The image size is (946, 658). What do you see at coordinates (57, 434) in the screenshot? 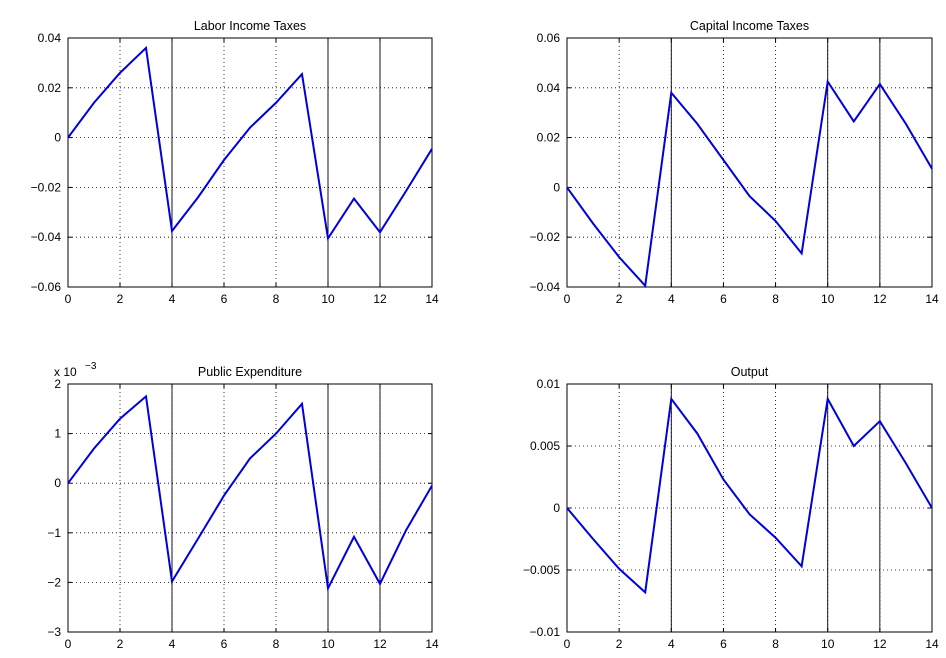
I see `y-tick-label: 1` at bounding box center [57, 434].